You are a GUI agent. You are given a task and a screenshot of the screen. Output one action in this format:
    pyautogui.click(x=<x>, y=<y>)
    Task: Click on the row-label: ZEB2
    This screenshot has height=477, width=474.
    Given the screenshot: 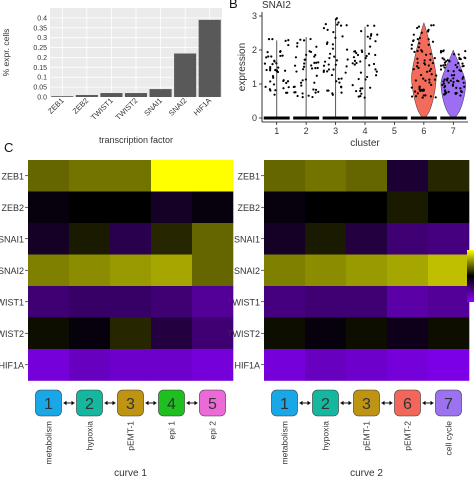 What is the action you would take?
    pyautogui.click(x=248, y=208)
    